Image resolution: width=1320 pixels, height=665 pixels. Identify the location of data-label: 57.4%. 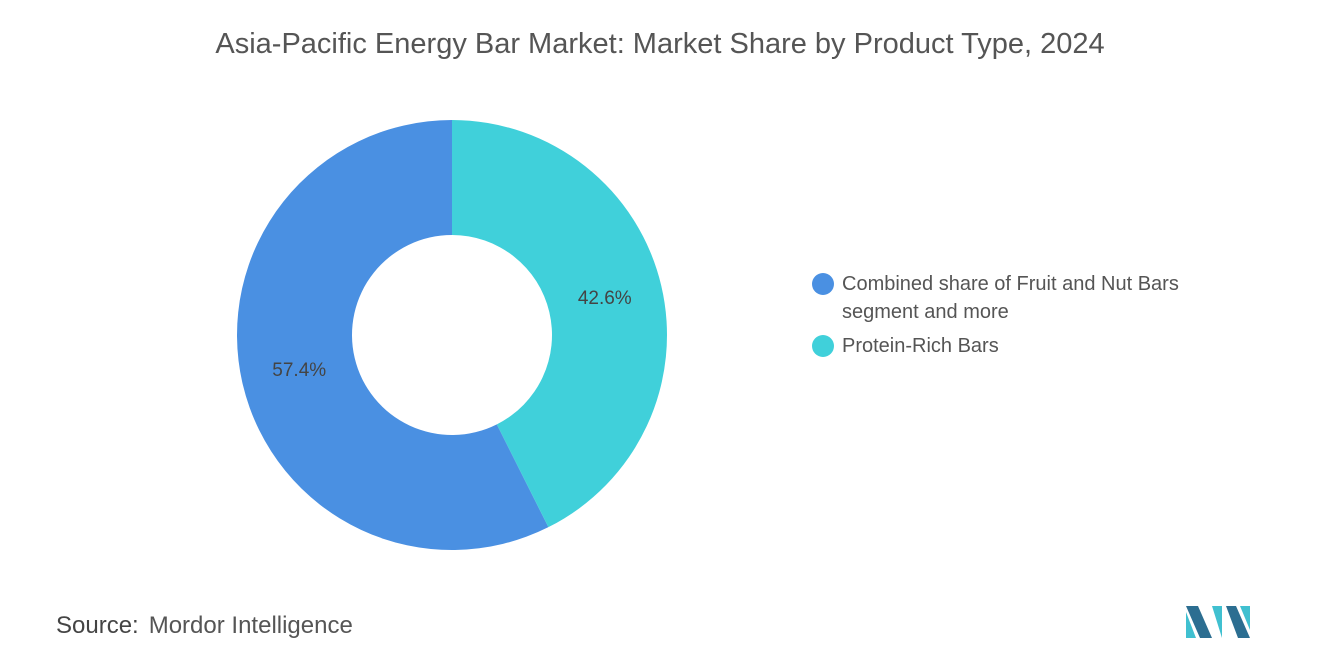
(299, 370).